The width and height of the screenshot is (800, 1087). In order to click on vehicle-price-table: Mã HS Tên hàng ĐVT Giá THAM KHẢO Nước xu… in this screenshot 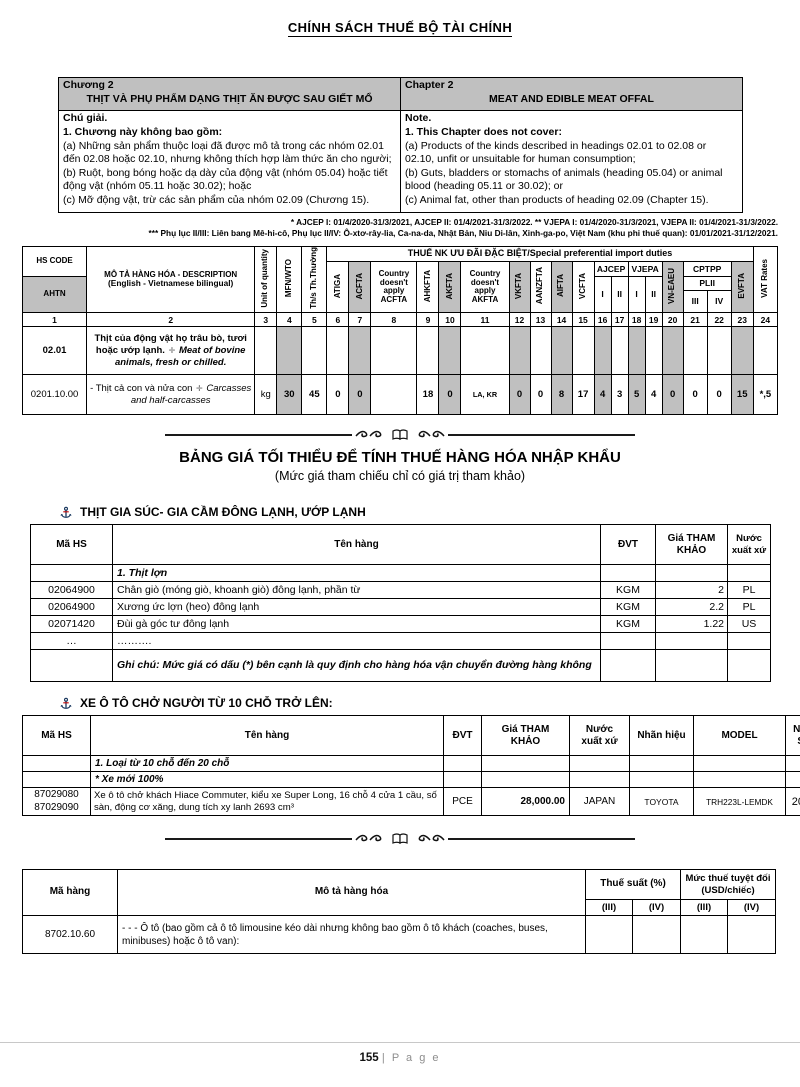, I will do `click(411, 765)`.